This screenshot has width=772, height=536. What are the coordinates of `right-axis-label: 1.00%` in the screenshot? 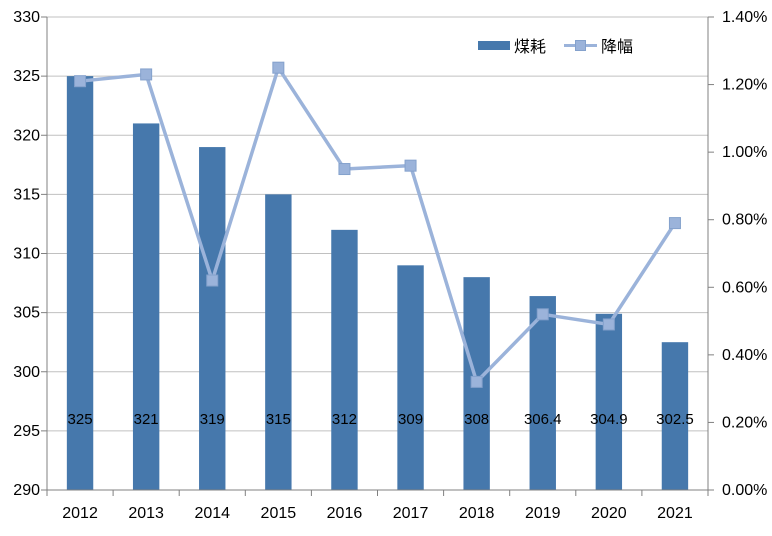 It's located at (744, 152).